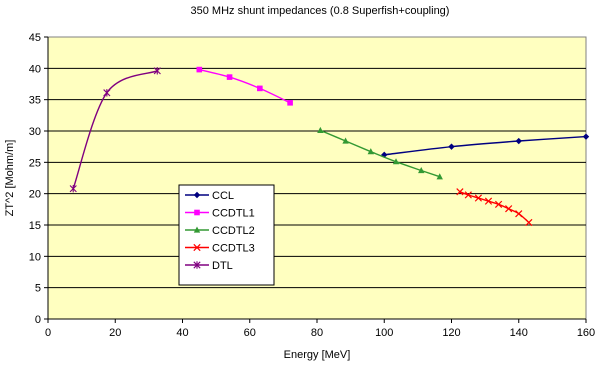  I want to click on legend-marker-ccl, so click(197, 195).